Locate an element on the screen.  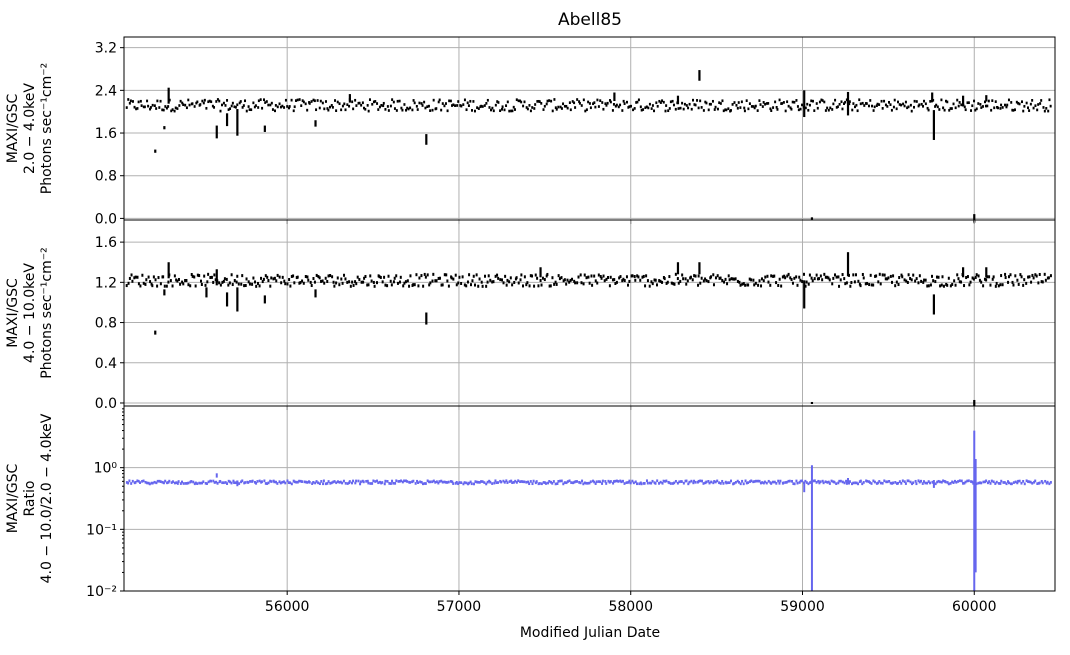
y-tick-label: 0.4 is located at coordinates (106, 364).